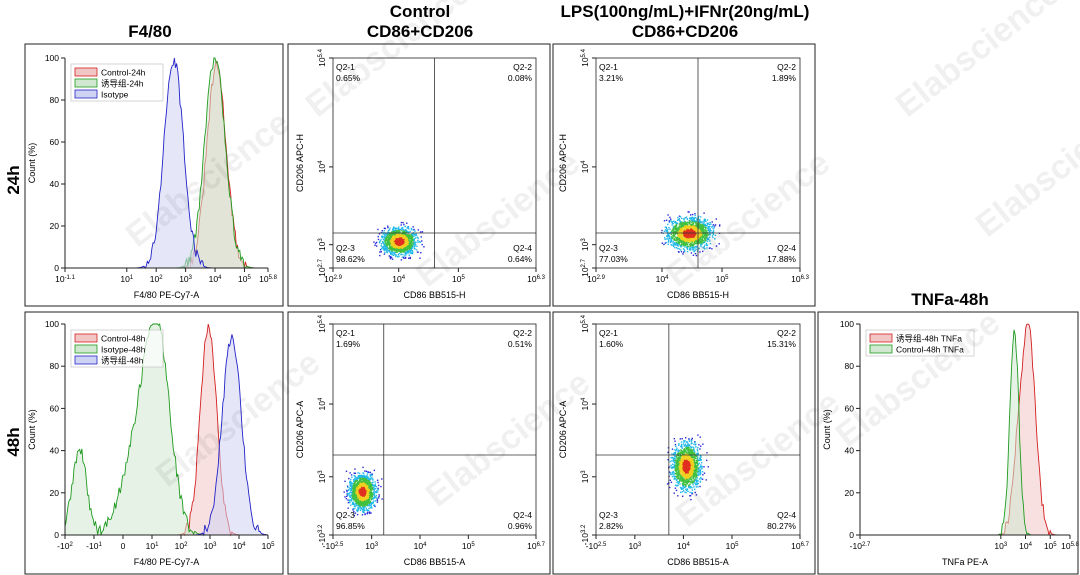 The height and width of the screenshot is (575, 1080). Describe the element at coordinates (800, 279) in the screenshot. I see `x-tick-label: 106.3` at that location.